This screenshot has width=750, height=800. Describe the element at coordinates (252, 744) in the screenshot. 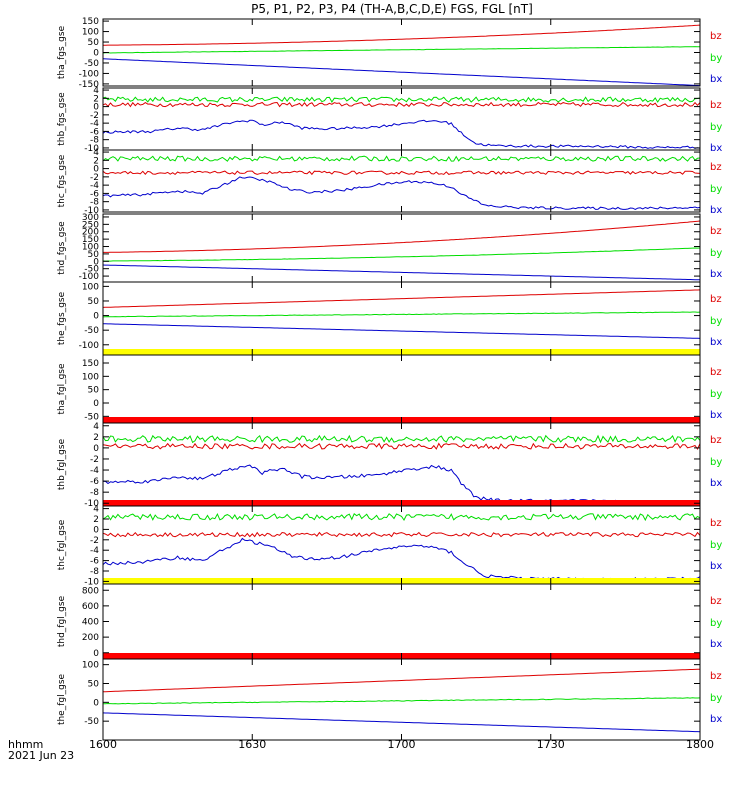

I see `x-tick-label: 1630` at that location.